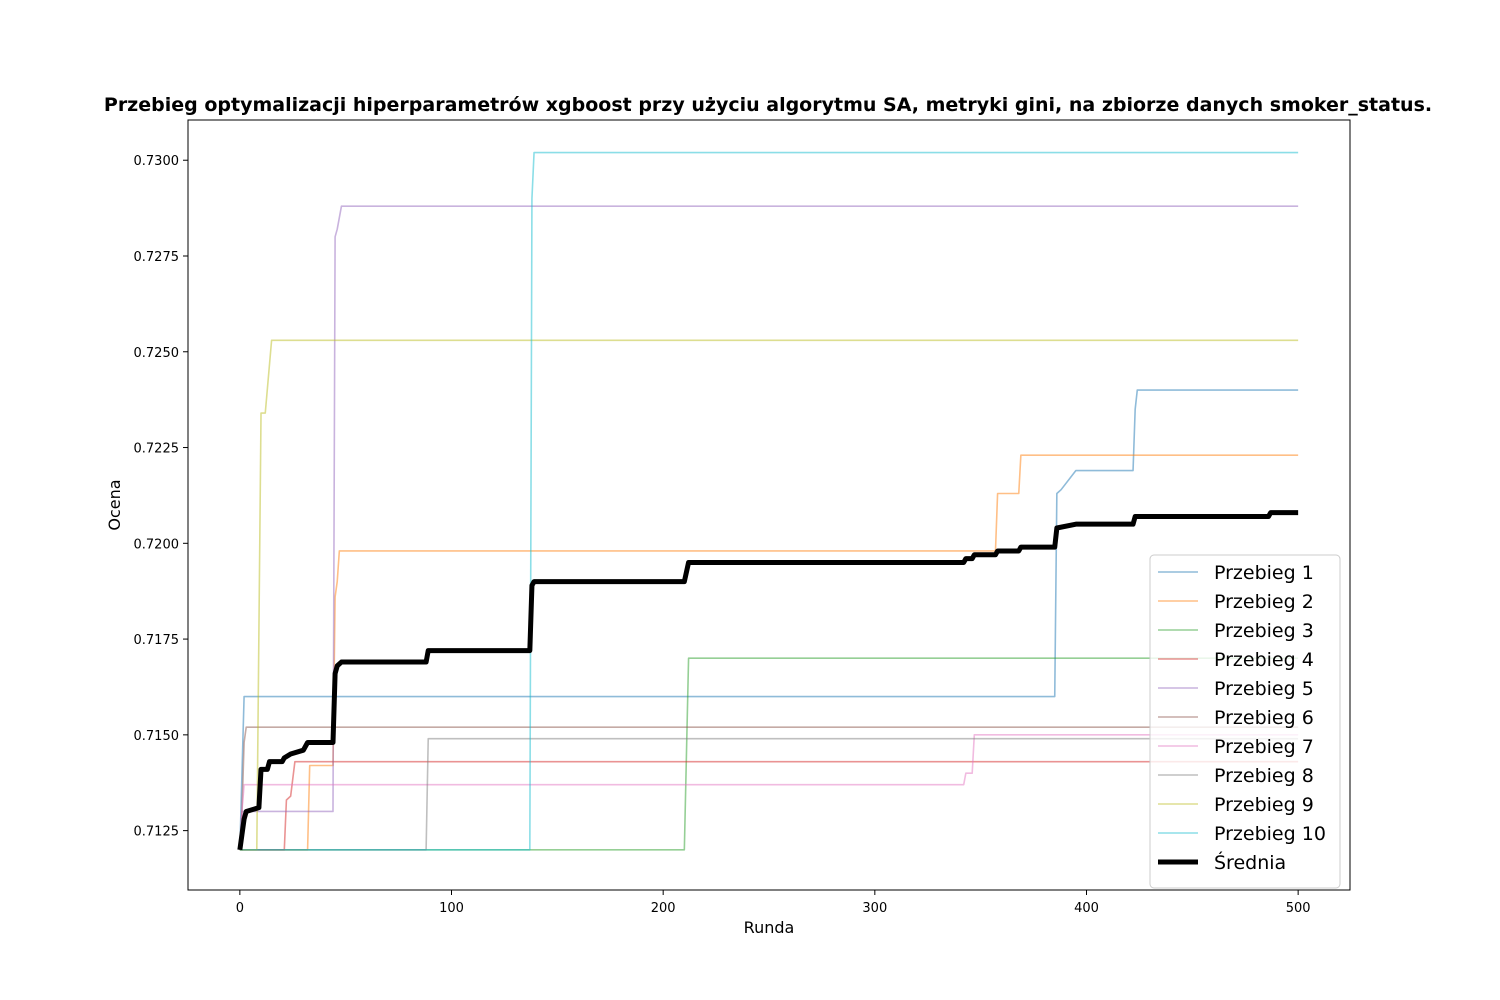  What do you see at coordinates (1264, 805) in the screenshot?
I see `legend-label: Przebieg 9` at bounding box center [1264, 805].